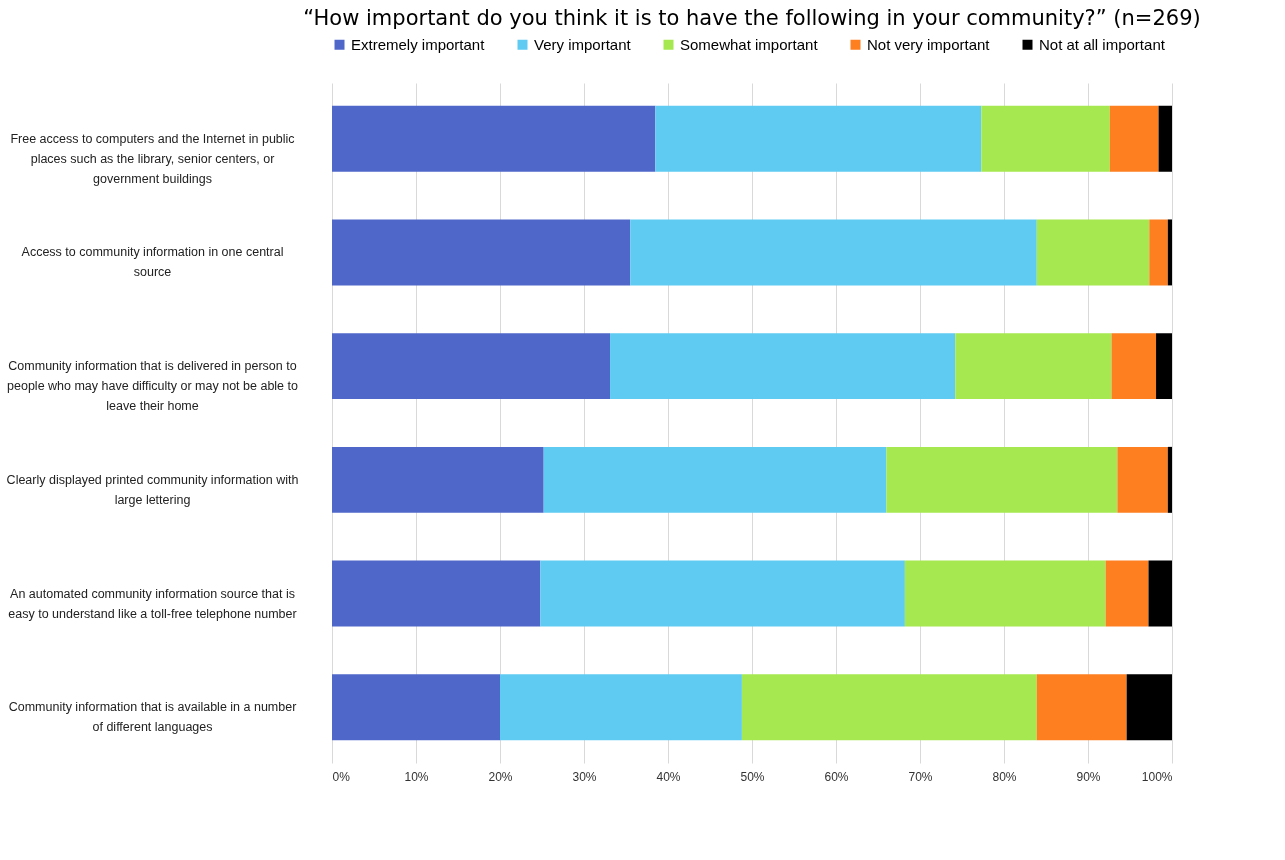 The width and height of the screenshot is (1285, 860). Describe the element at coordinates (418, 44) in the screenshot. I see `legend-label: Extremely important` at that location.